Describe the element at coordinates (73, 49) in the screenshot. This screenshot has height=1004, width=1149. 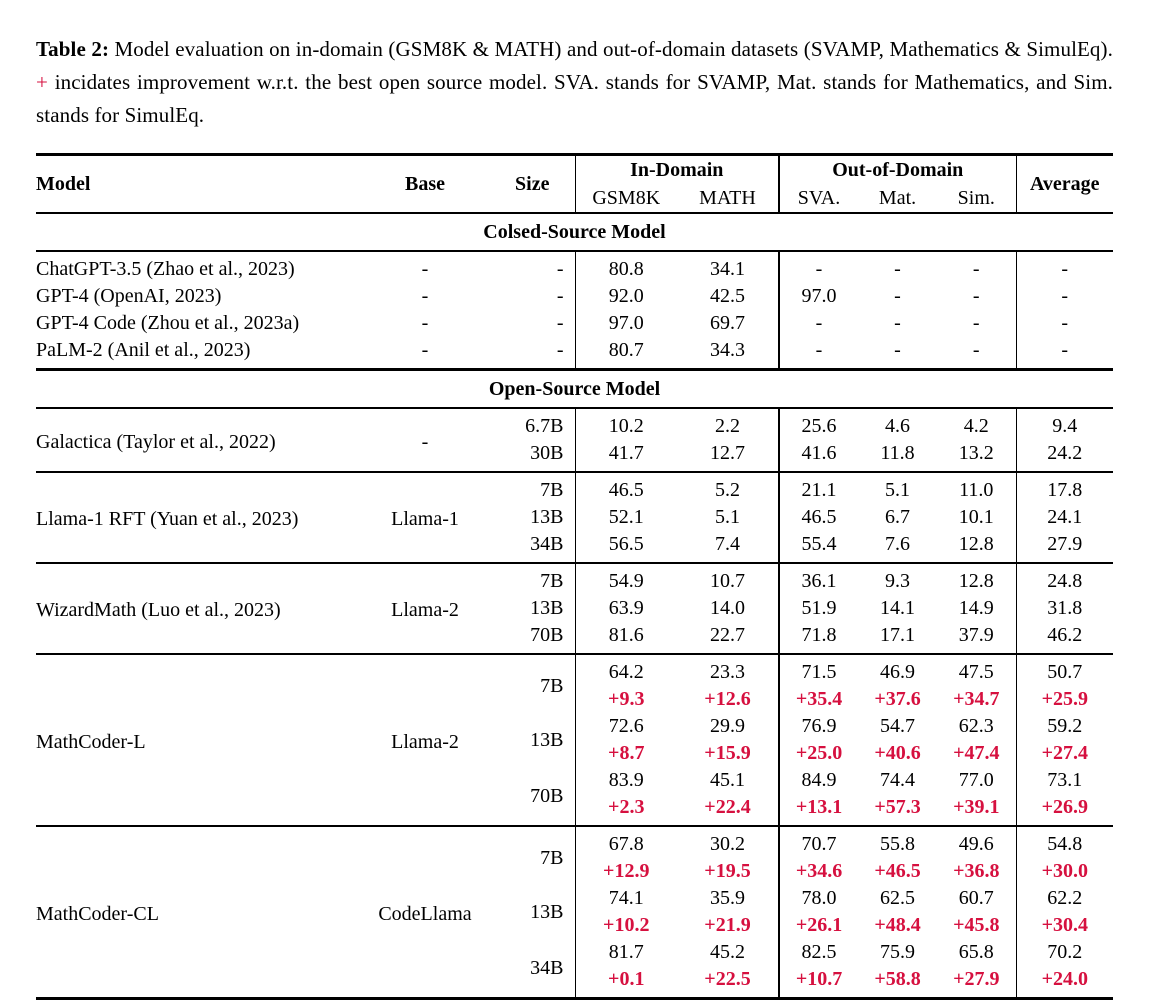
I see `caption-label: Table 2:` at that location.